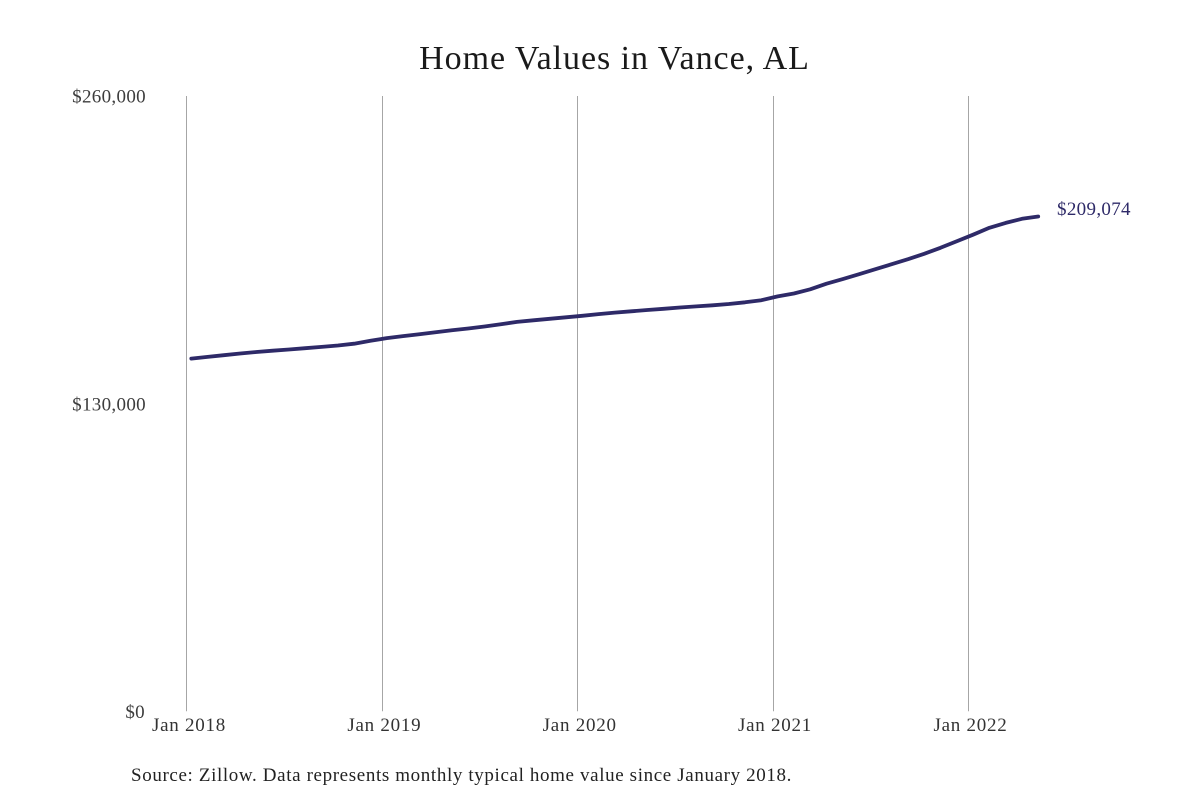  What do you see at coordinates (109, 404) in the screenshot?
I see `svg-text: $130,000` at bounding box center [109, 404].